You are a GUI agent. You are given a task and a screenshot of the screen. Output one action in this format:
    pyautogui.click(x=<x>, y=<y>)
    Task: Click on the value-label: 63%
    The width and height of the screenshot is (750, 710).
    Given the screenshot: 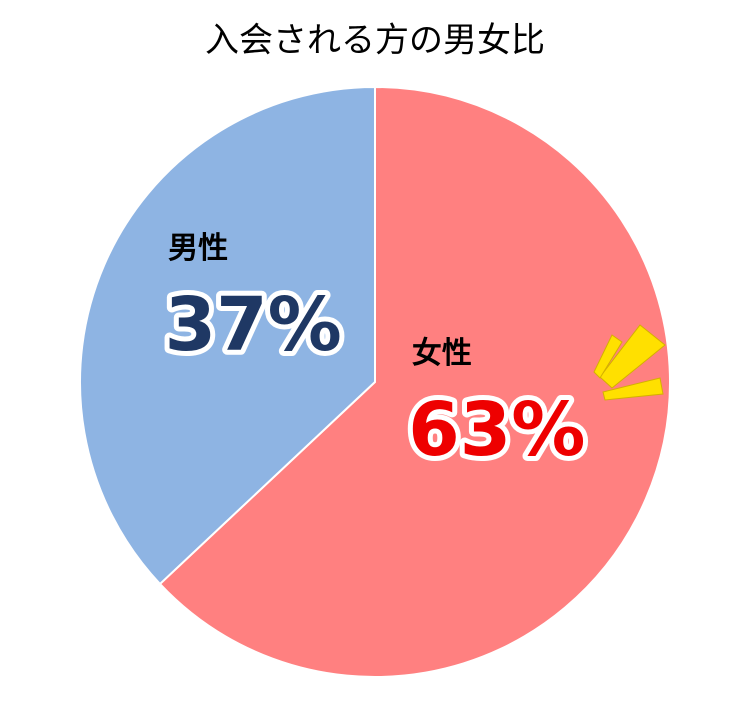 What is the action you would take?
    pyautogui.click(x=496, y=430)
    